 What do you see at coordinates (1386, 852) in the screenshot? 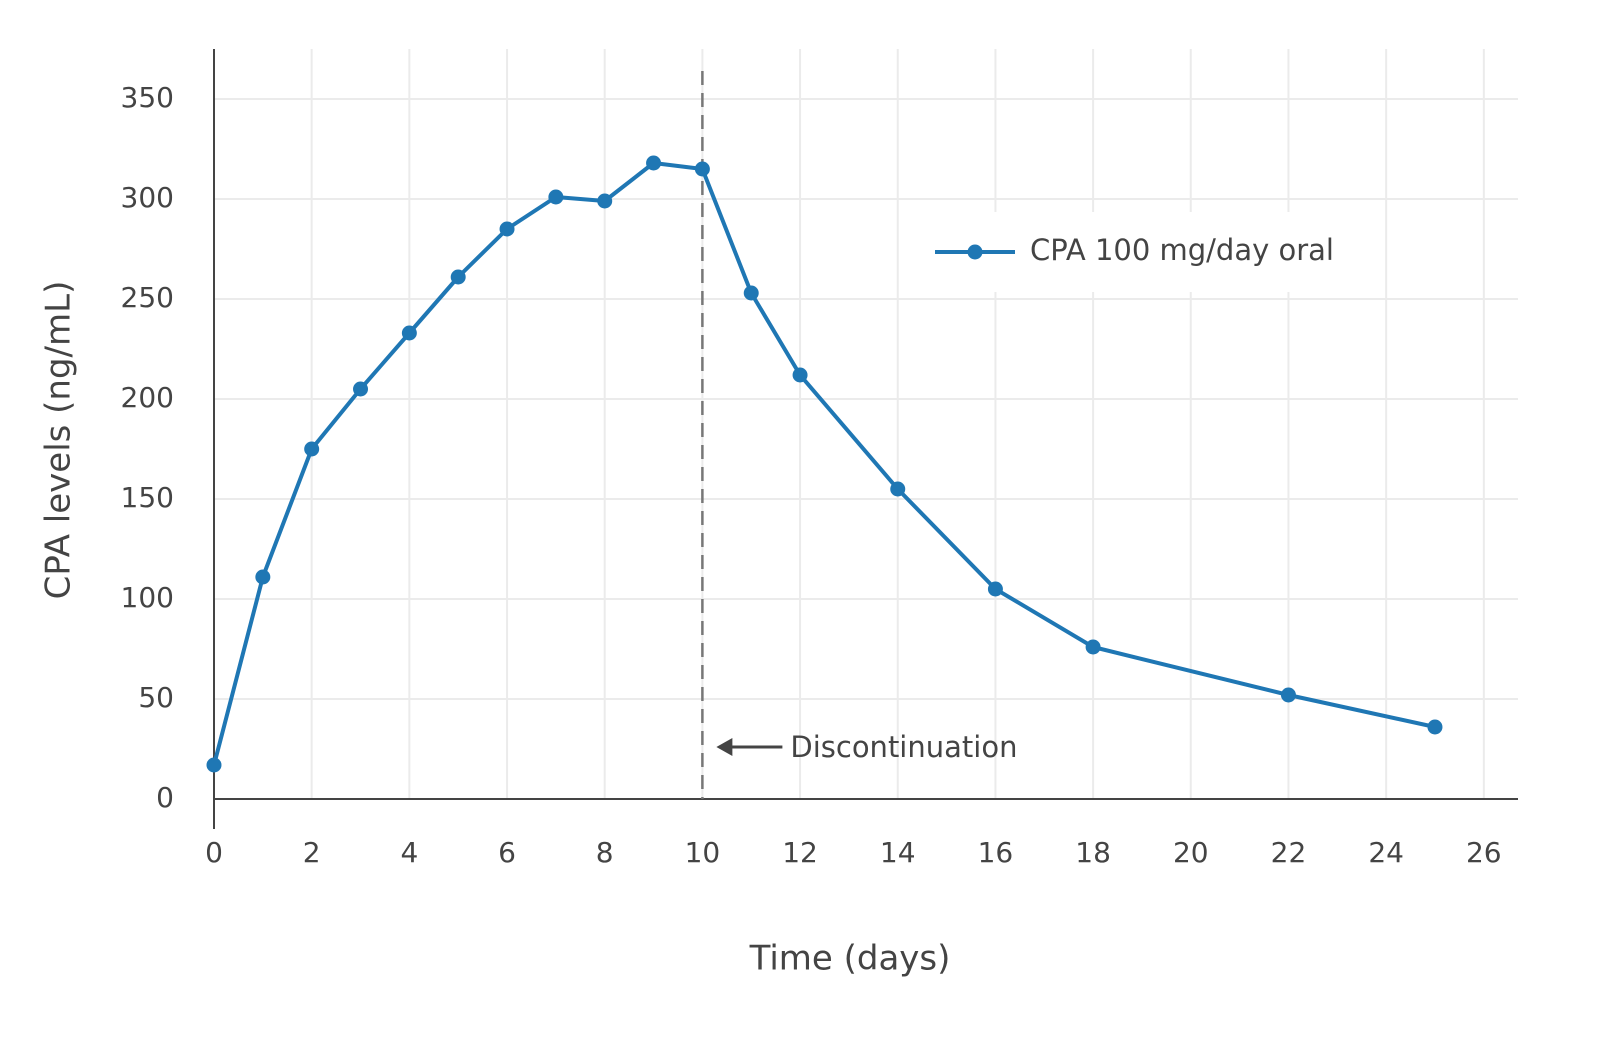
I see `x-tick-label: 24` at bounding box center [1386, 852].